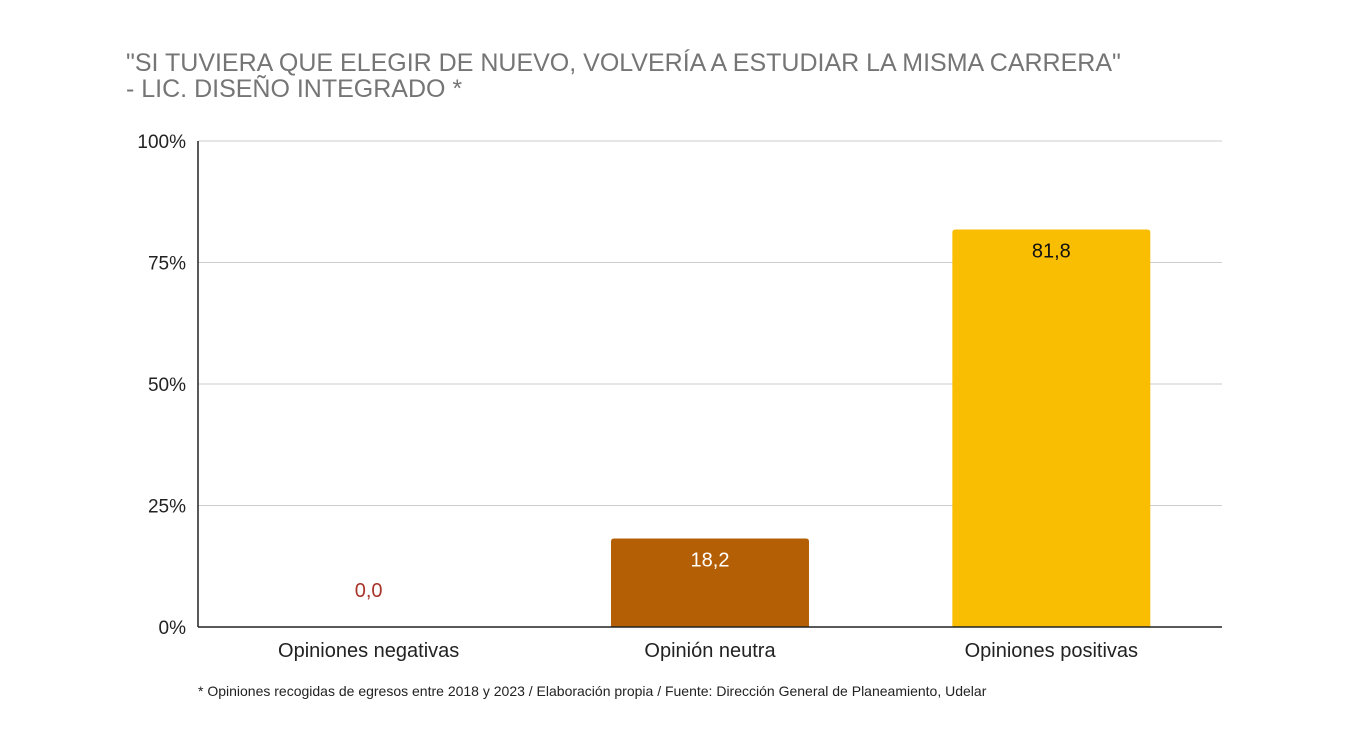 Image resolution: width=1352 pixels, height=756 pixels. I want to click on x-tick-label: Opiniones positivas, so click(1051, 651).